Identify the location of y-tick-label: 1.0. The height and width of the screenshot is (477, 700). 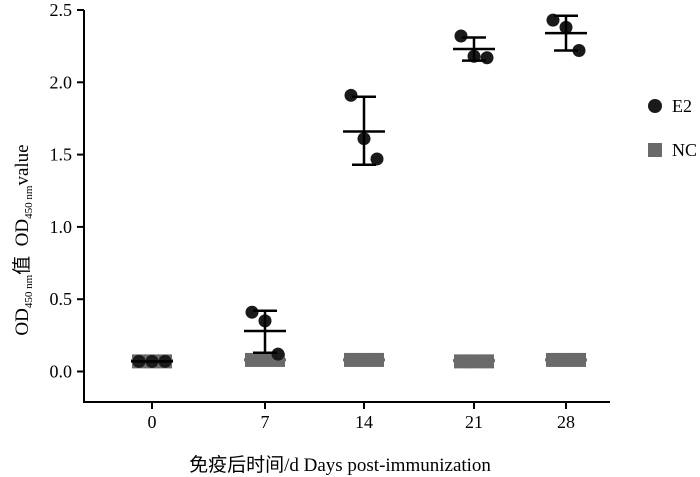
(61, 227).